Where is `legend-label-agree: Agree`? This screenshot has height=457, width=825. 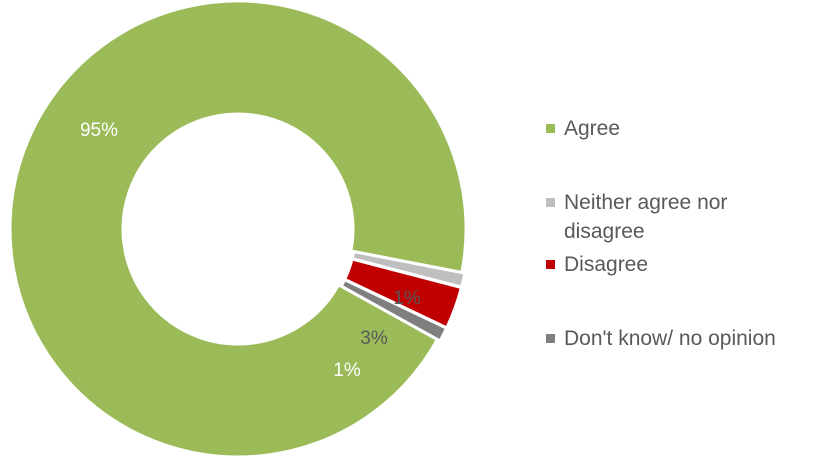 legend-label-agree: Agree is located at coordinates (592, 128).